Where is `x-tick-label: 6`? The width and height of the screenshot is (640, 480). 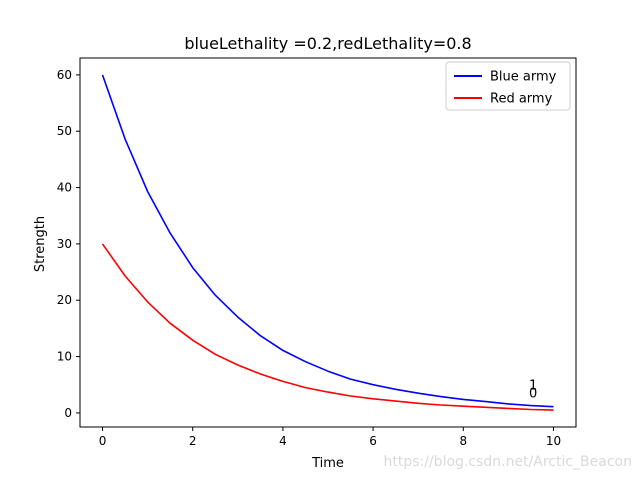
x-tick-label: 6 is located at coordinates (373, 441).